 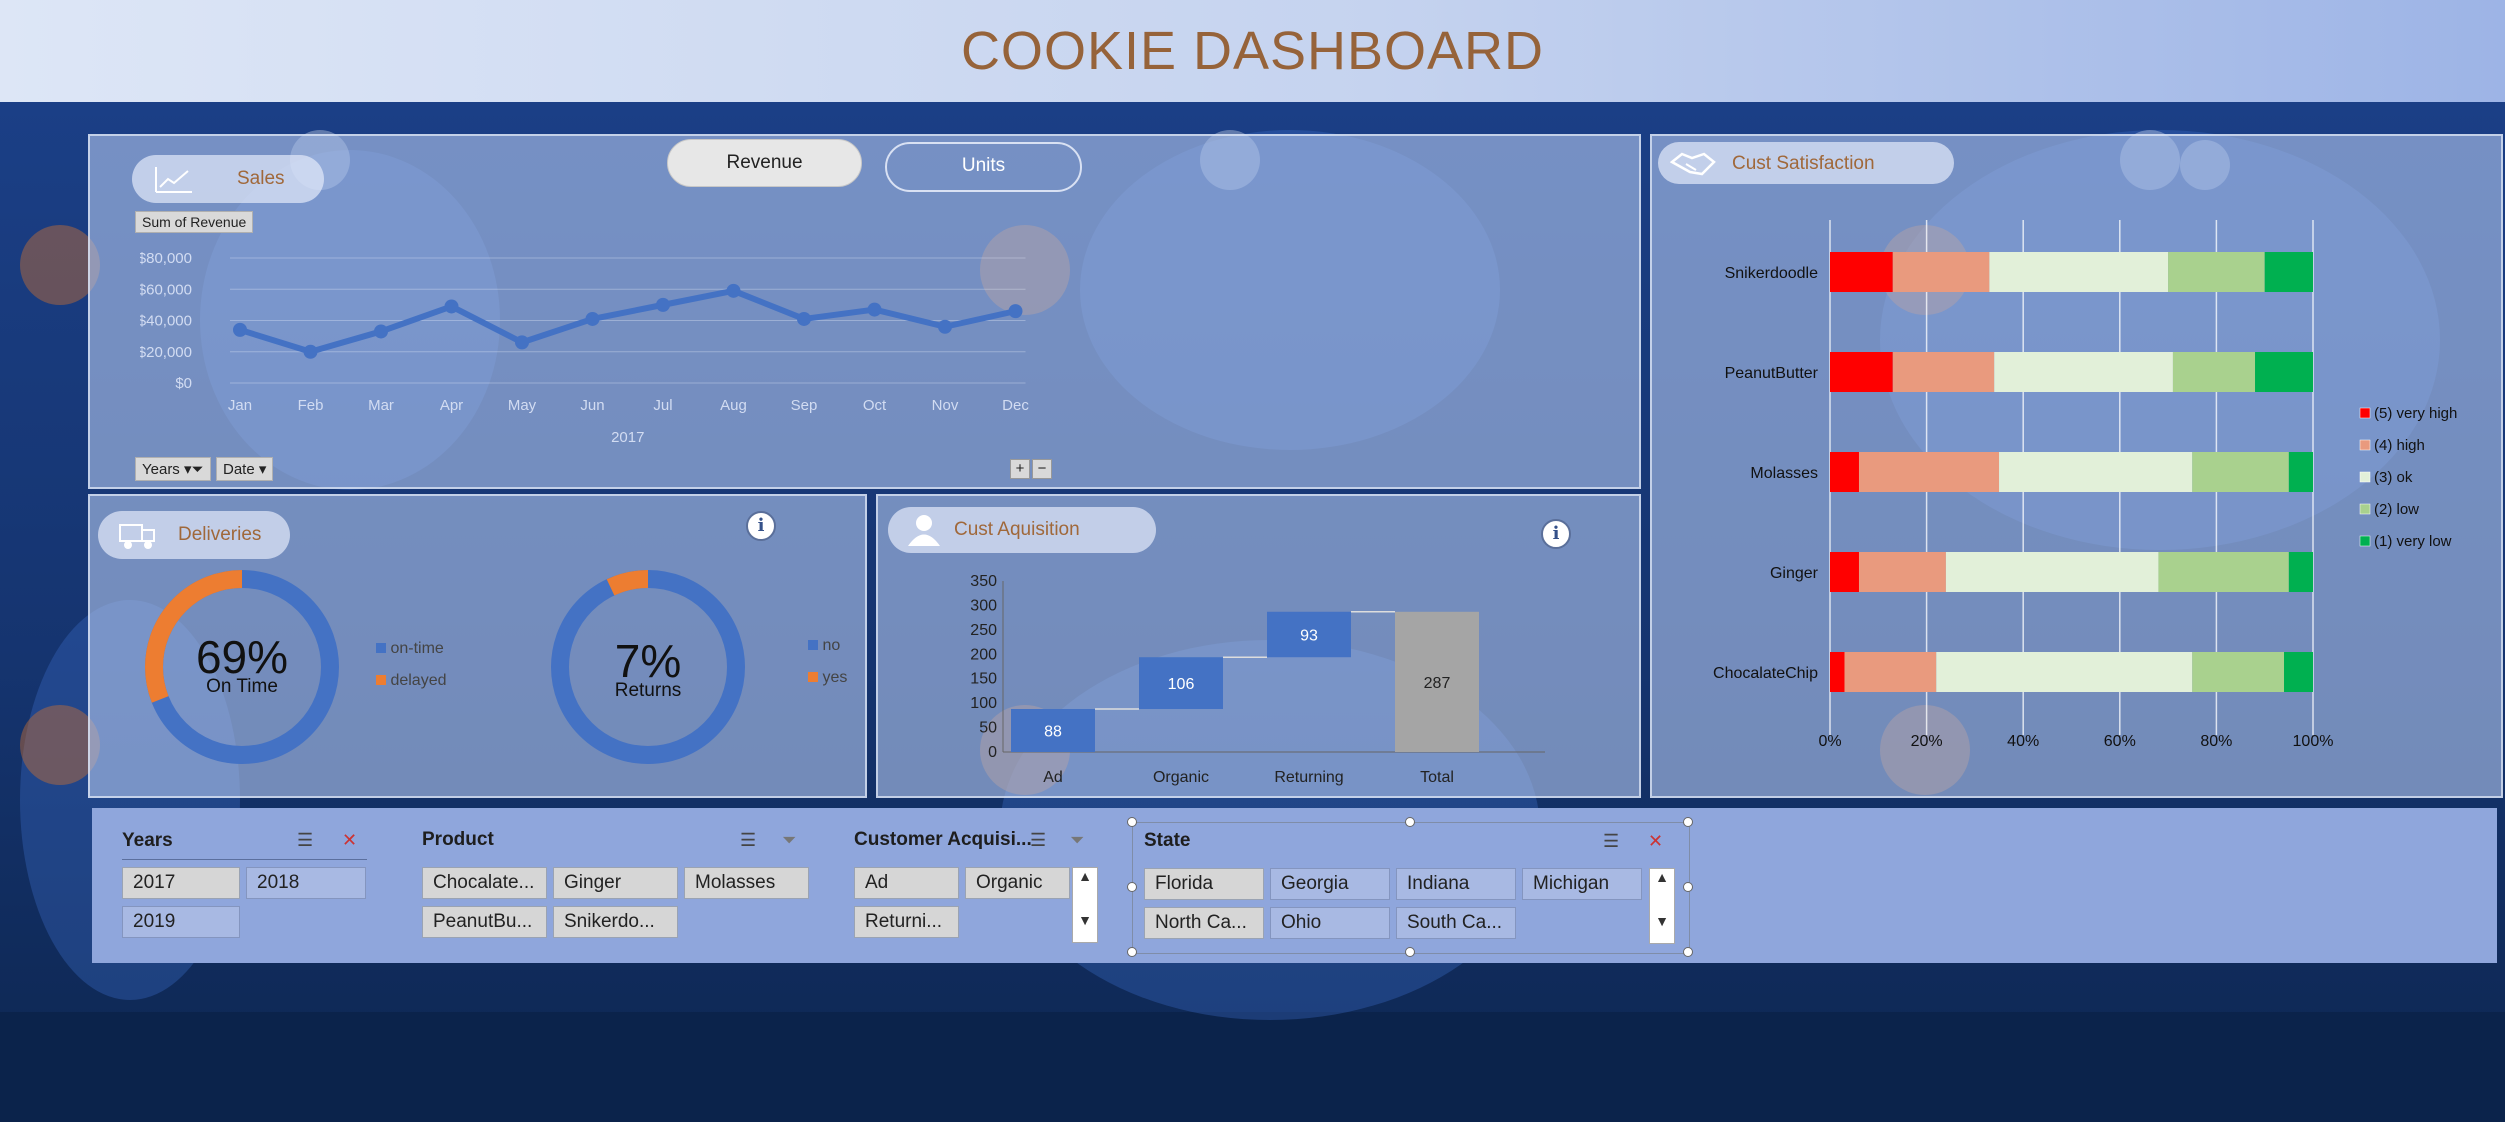 I want to click on x-tick-label: 60%, so click(x=2120, y=741).